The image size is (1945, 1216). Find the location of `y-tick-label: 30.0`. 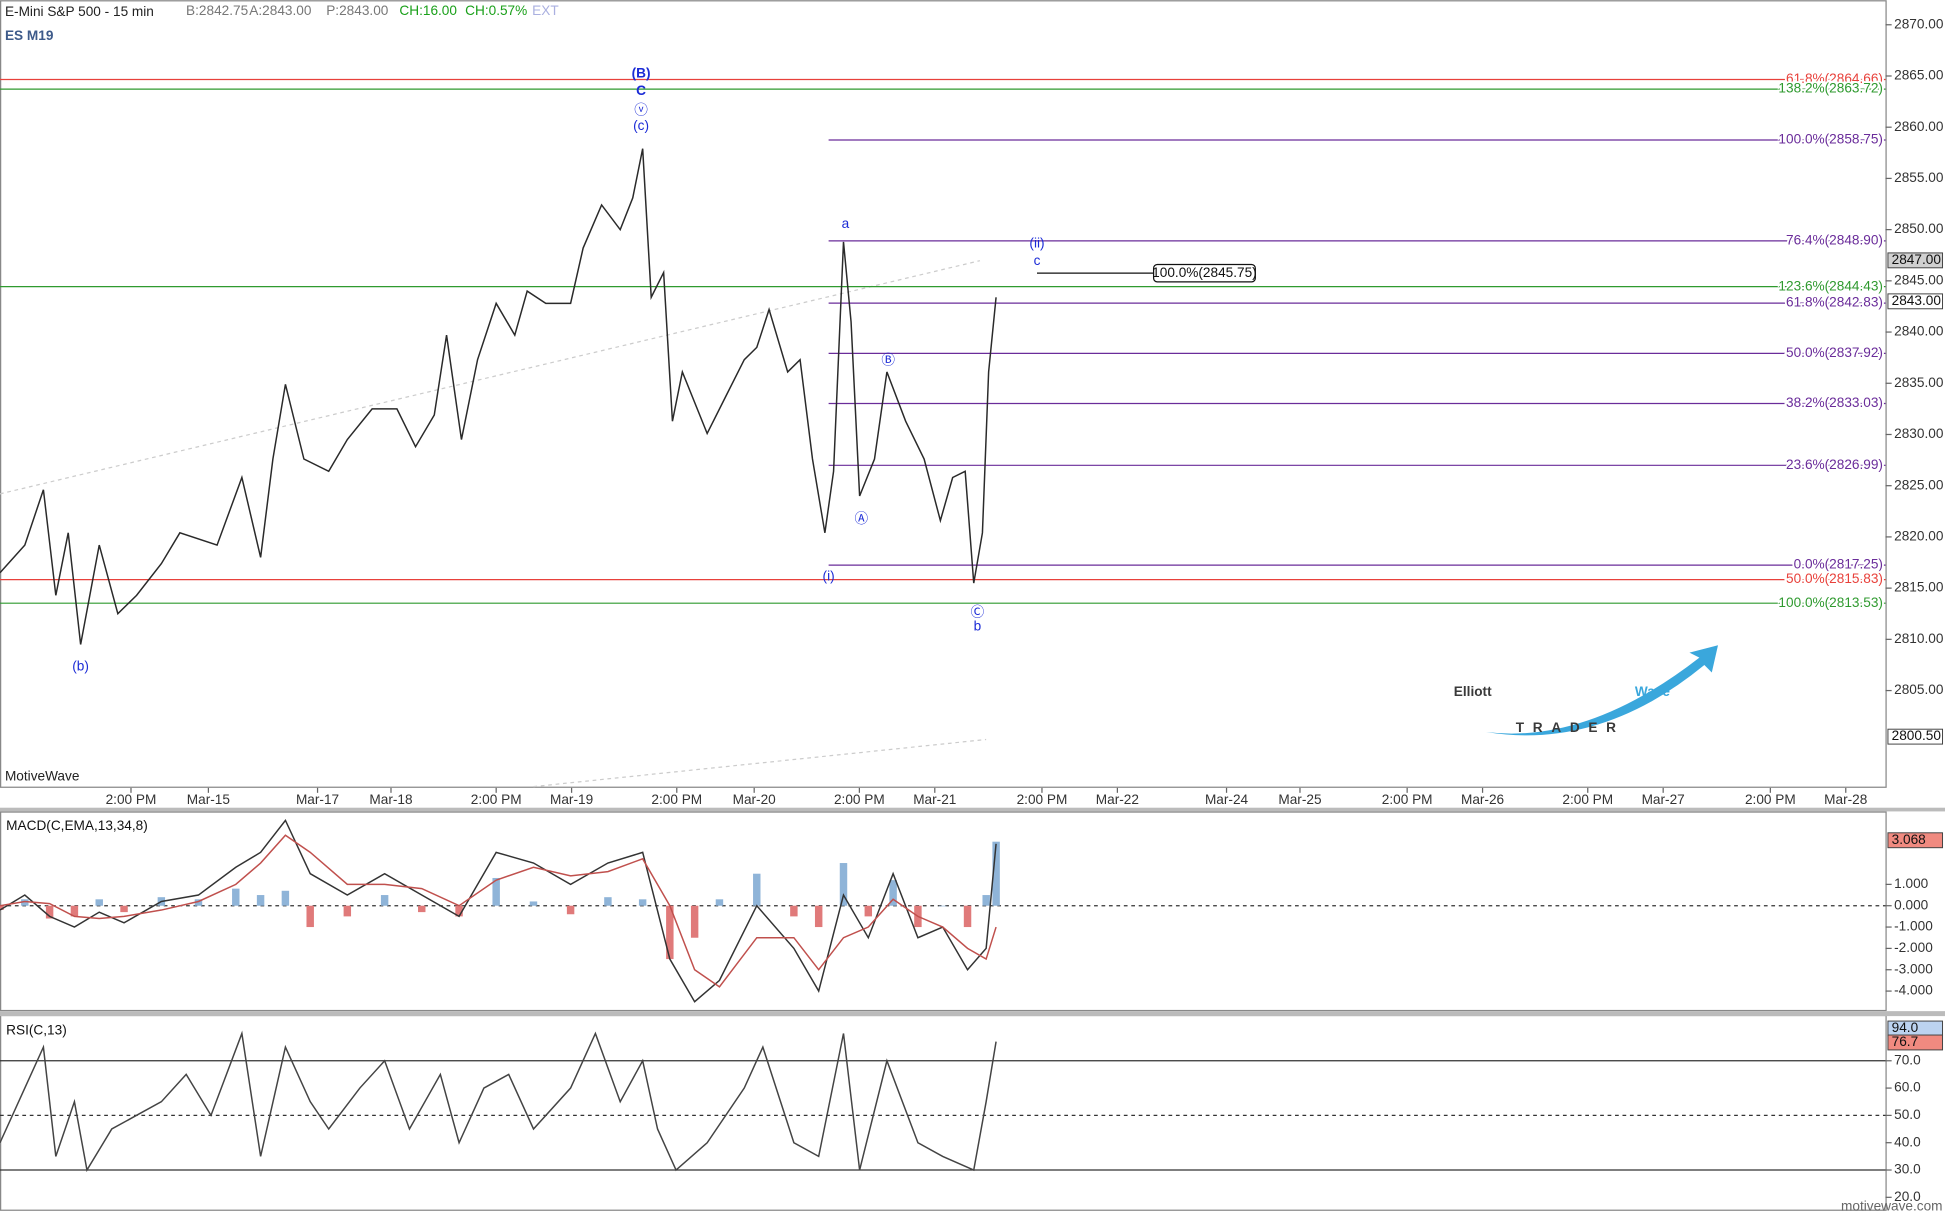

y-tick-label: 30.0 is located at coordinates (1907, 1169).